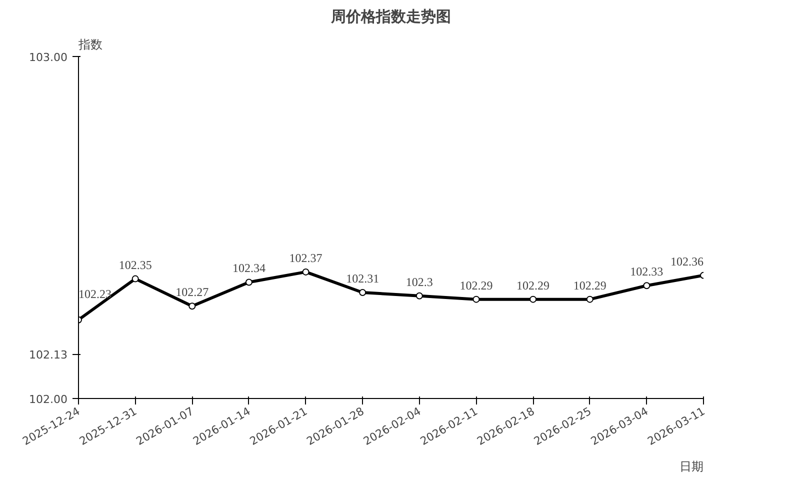 The height and width of the screenshot is (488, 800). Describe the element at coordinates (135, 265) in the screenshot. I see `data-label: 102.35` at that location.